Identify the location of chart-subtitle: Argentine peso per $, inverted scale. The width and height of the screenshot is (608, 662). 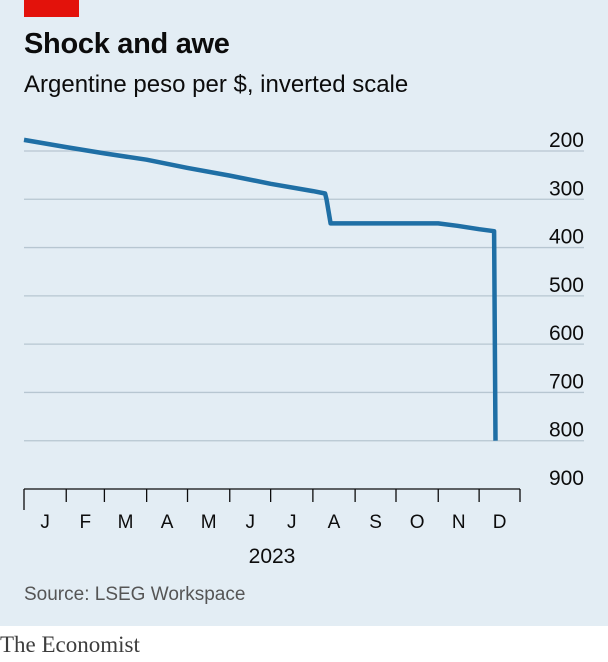
(216, 84).